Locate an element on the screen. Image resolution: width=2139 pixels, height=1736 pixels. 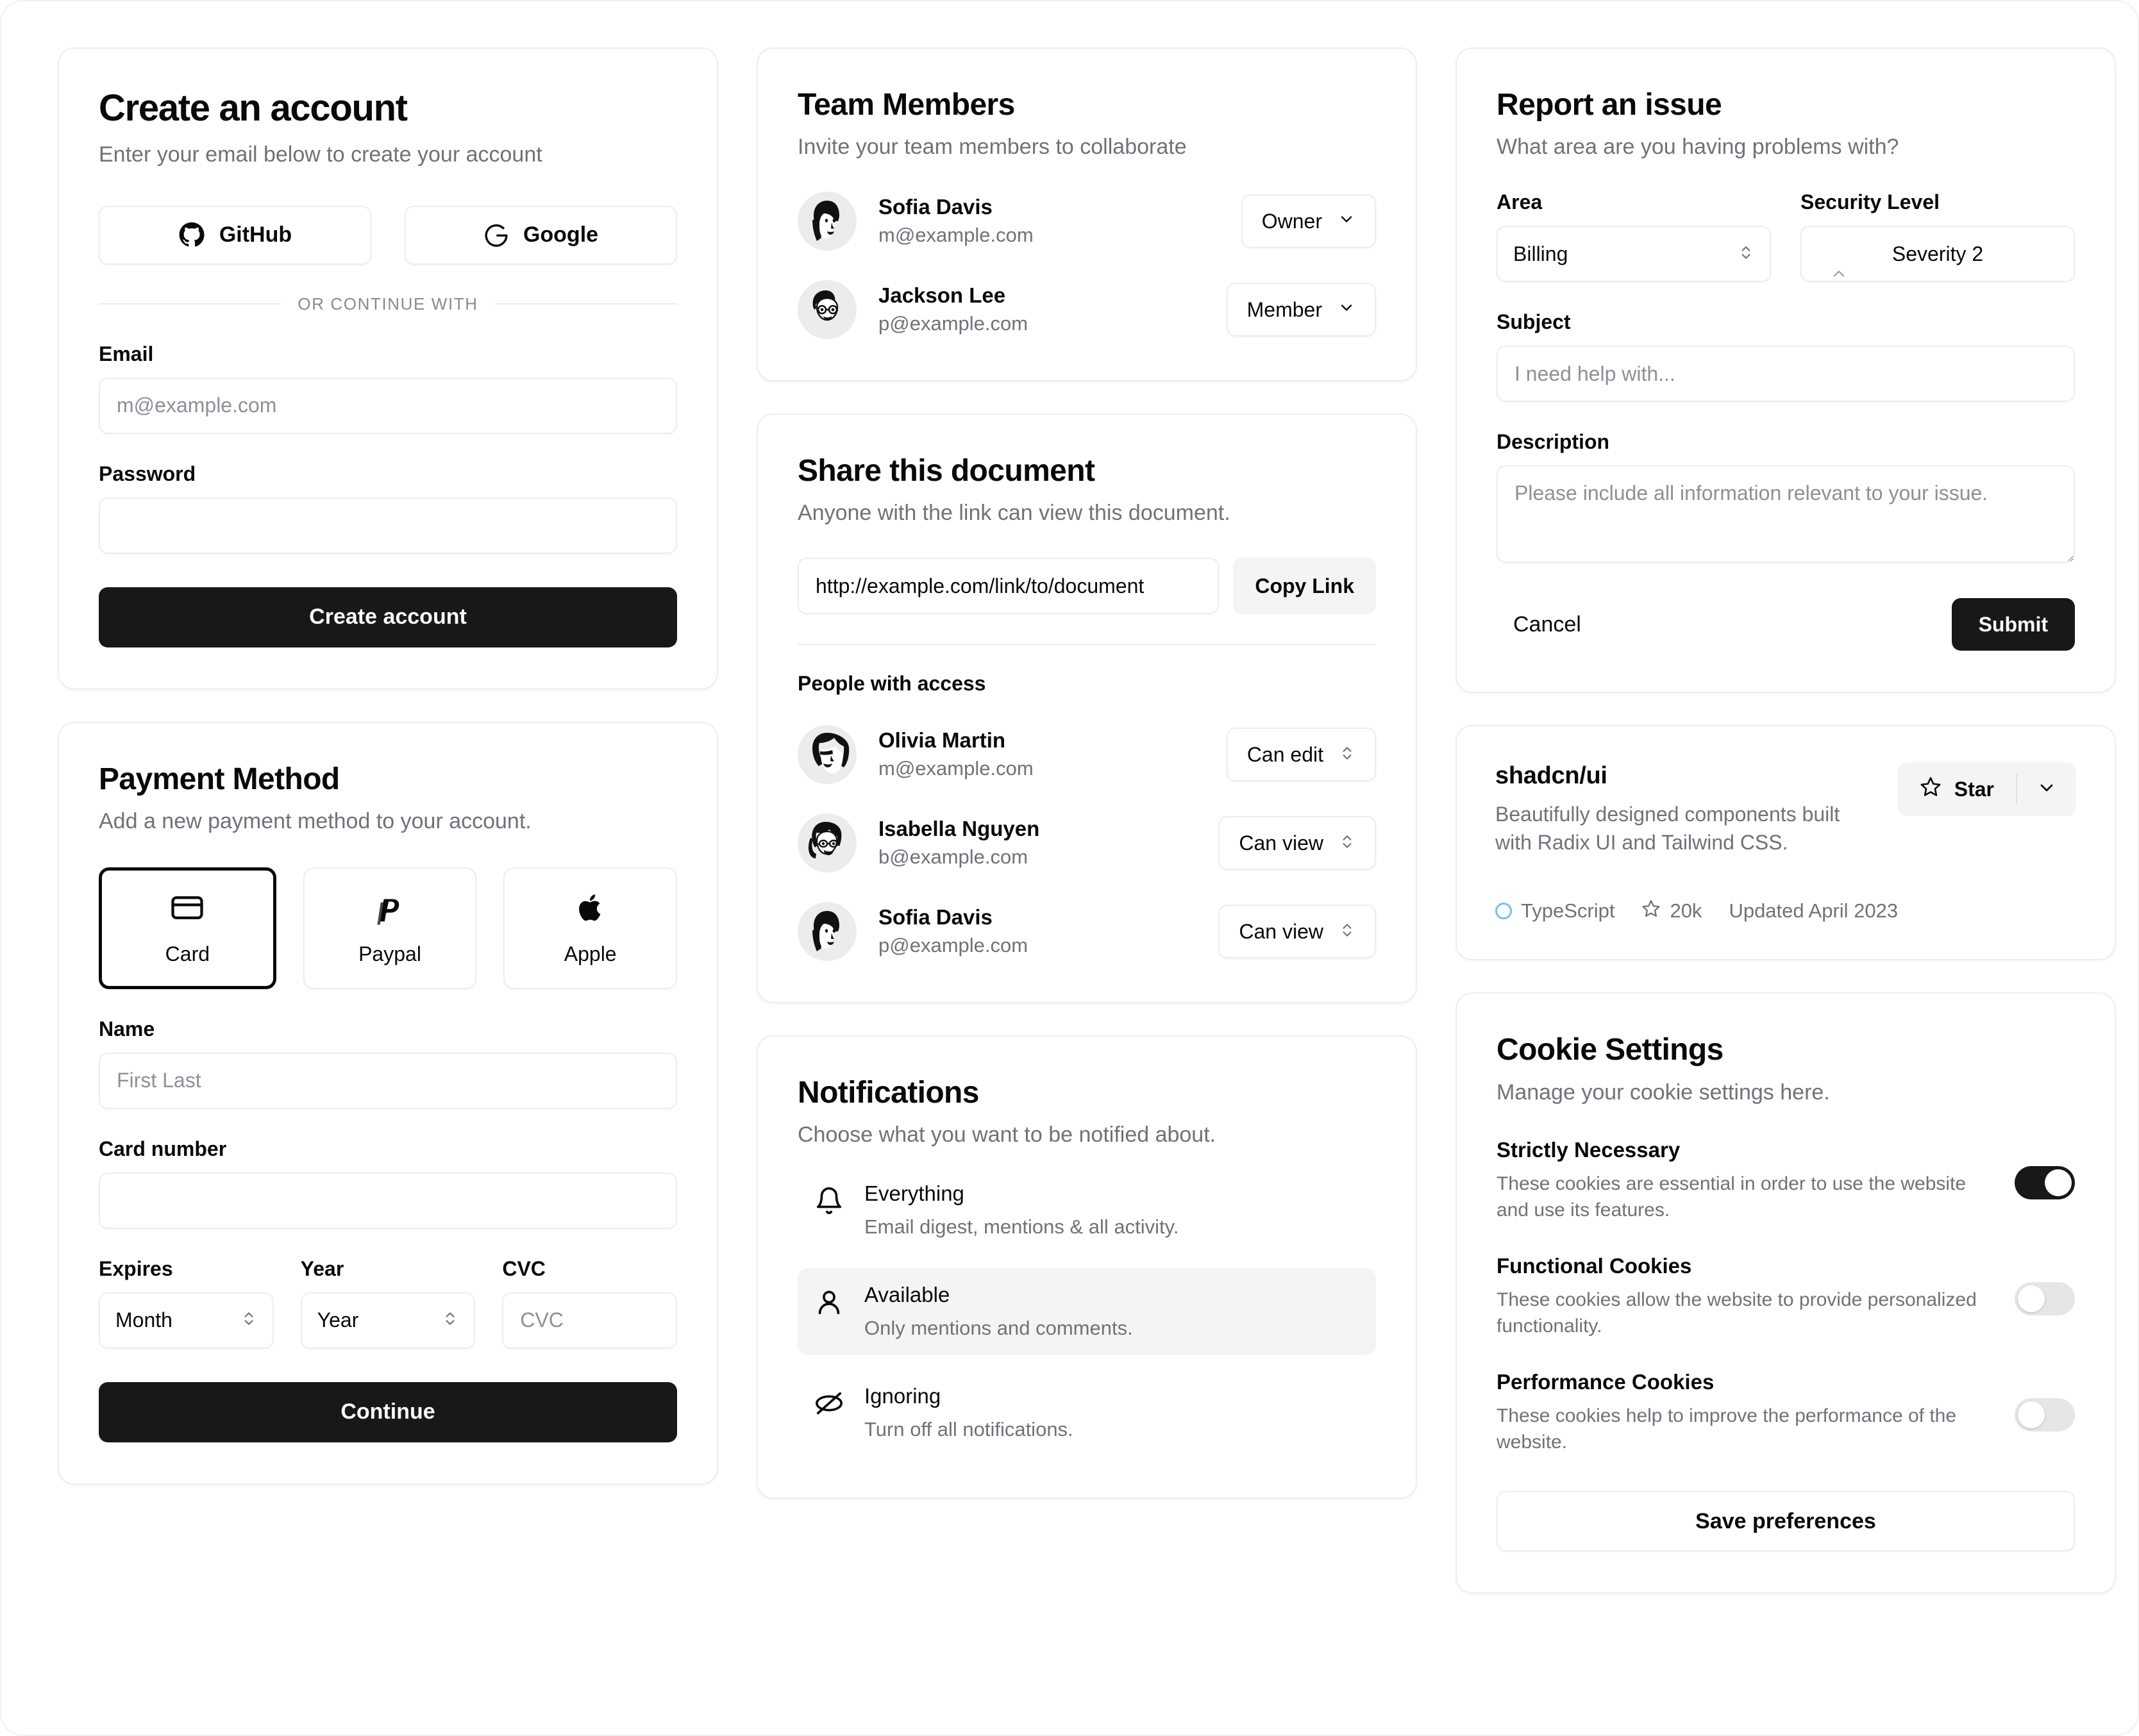
credit-card-icon is located at coordinates (187, 909).